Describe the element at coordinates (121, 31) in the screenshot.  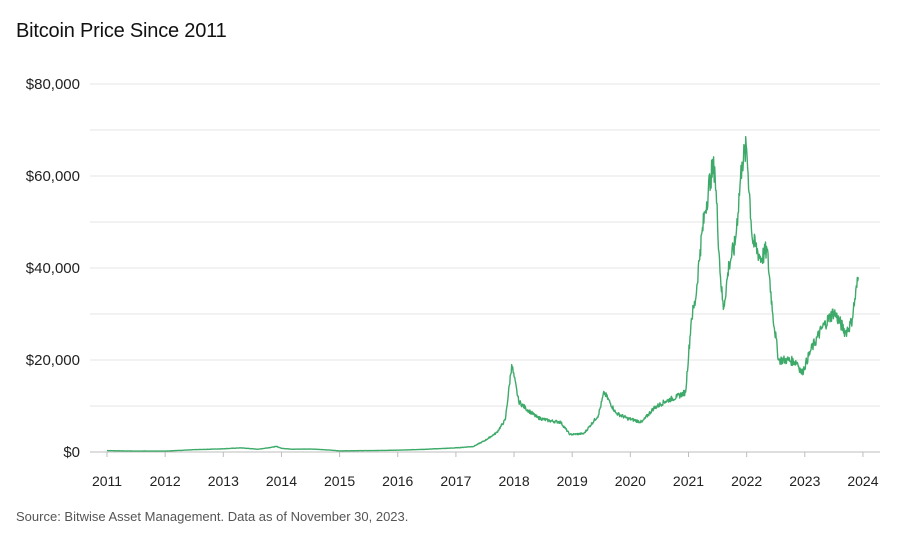
I see `chart-title: Bitcoin Price Since 2011` at that location.